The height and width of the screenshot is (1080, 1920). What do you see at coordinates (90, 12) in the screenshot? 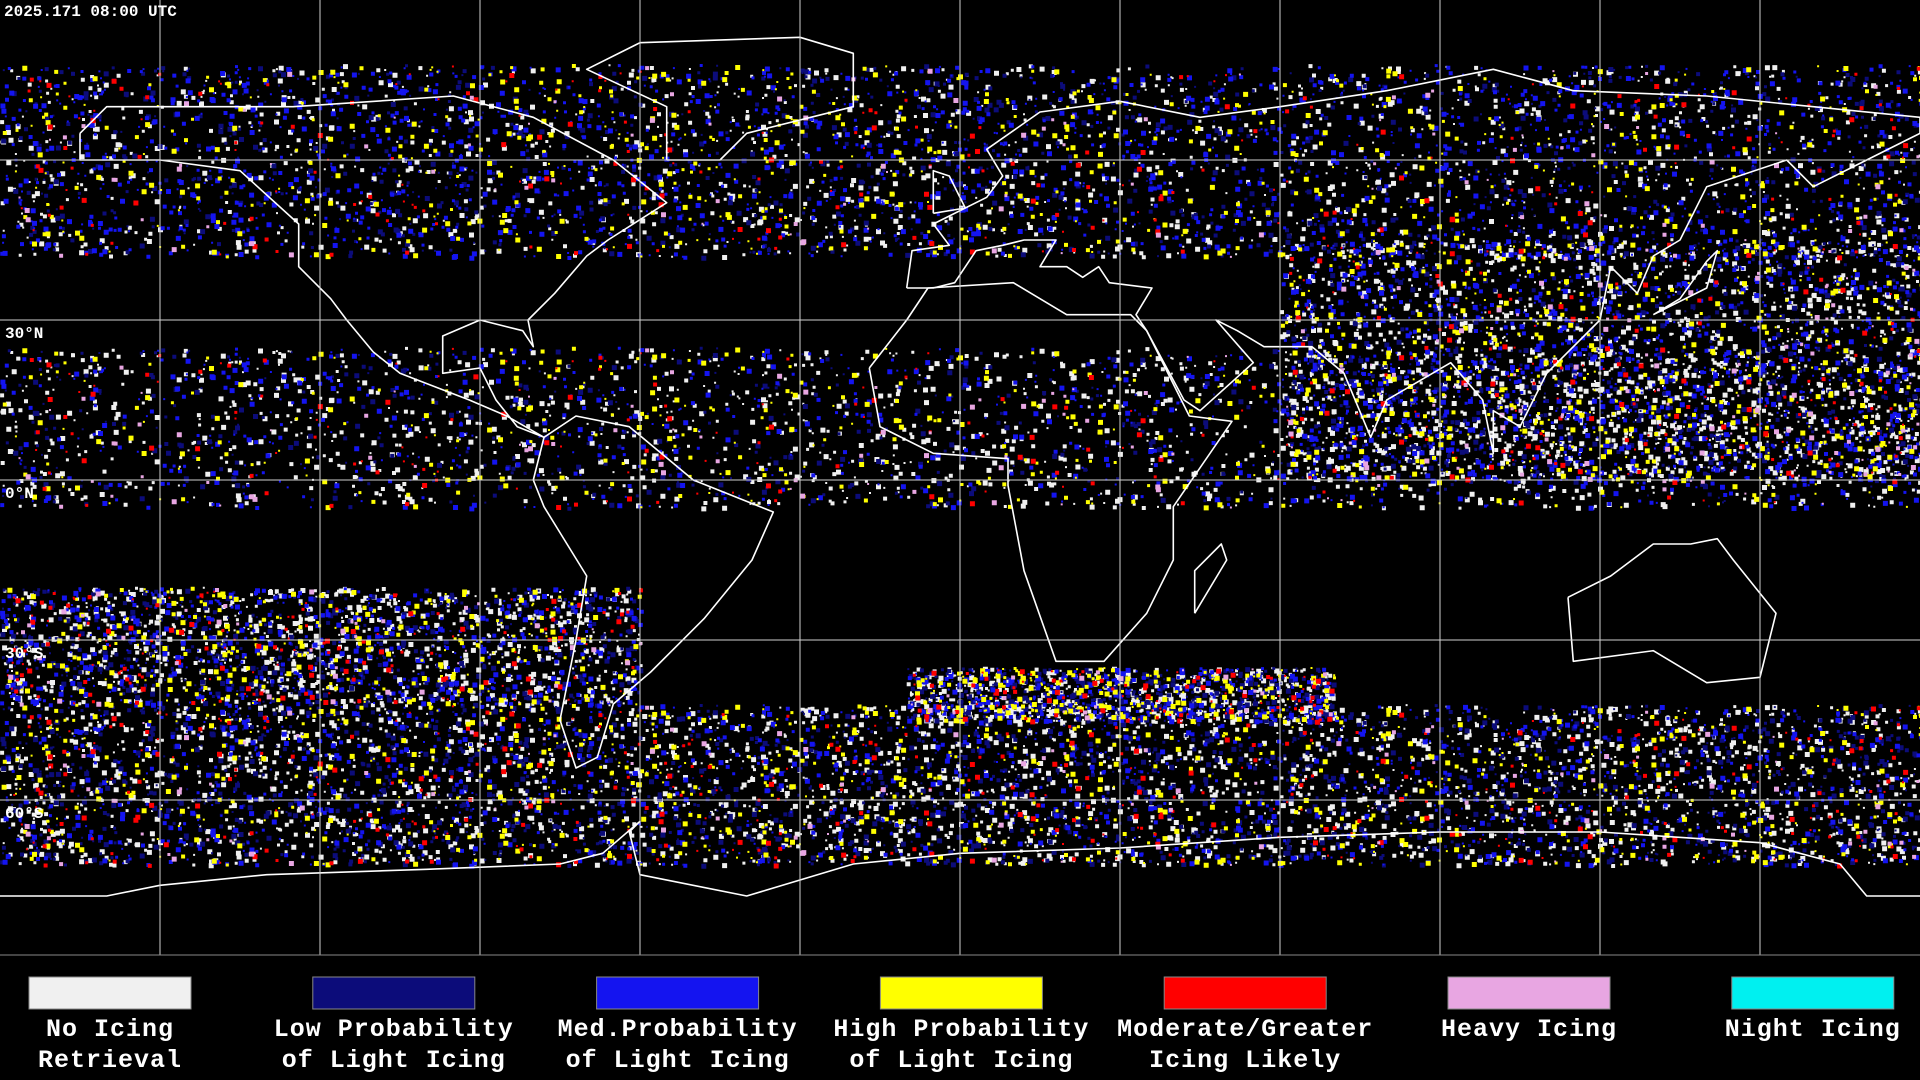
I see `timestamp: 2025.171 08:00 UTC` at bounding box center [90, 12].